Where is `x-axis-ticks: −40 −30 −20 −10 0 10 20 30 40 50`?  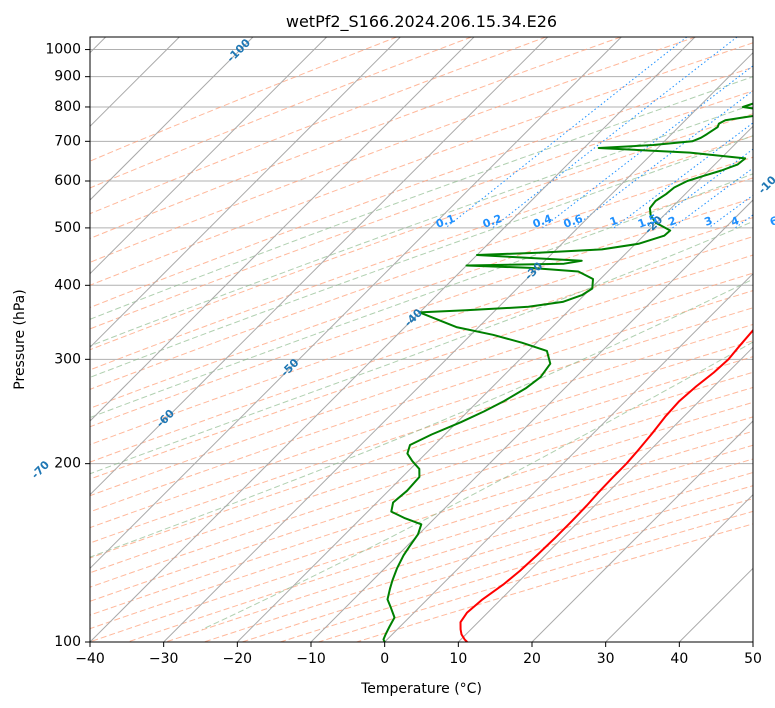
x-axis-ticks: −40 −30 −20 −10 0 10 20 30 40 50 is located at coordinates (418, 654).